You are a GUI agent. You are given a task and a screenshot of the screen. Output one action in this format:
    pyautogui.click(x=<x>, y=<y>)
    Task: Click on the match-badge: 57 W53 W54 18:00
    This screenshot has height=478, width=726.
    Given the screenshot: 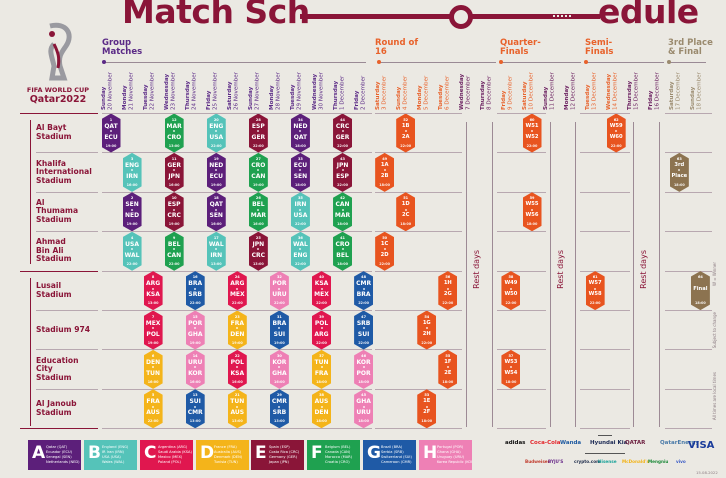 What is the action you would take?
    pyautogui.click(x=511, y=369)
    